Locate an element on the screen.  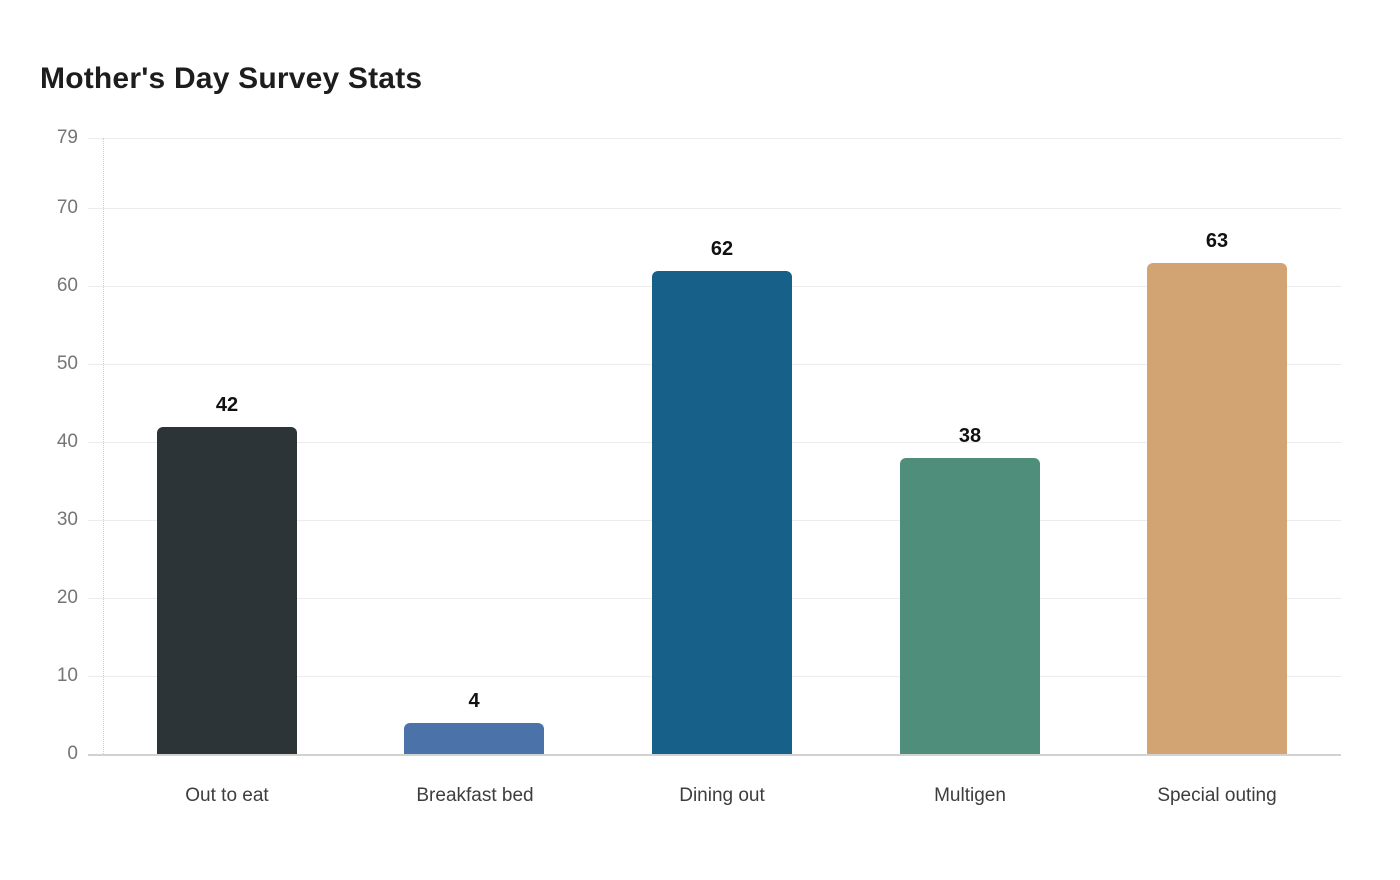
y-tick-label: 0 is located at coordinates (72, 753).